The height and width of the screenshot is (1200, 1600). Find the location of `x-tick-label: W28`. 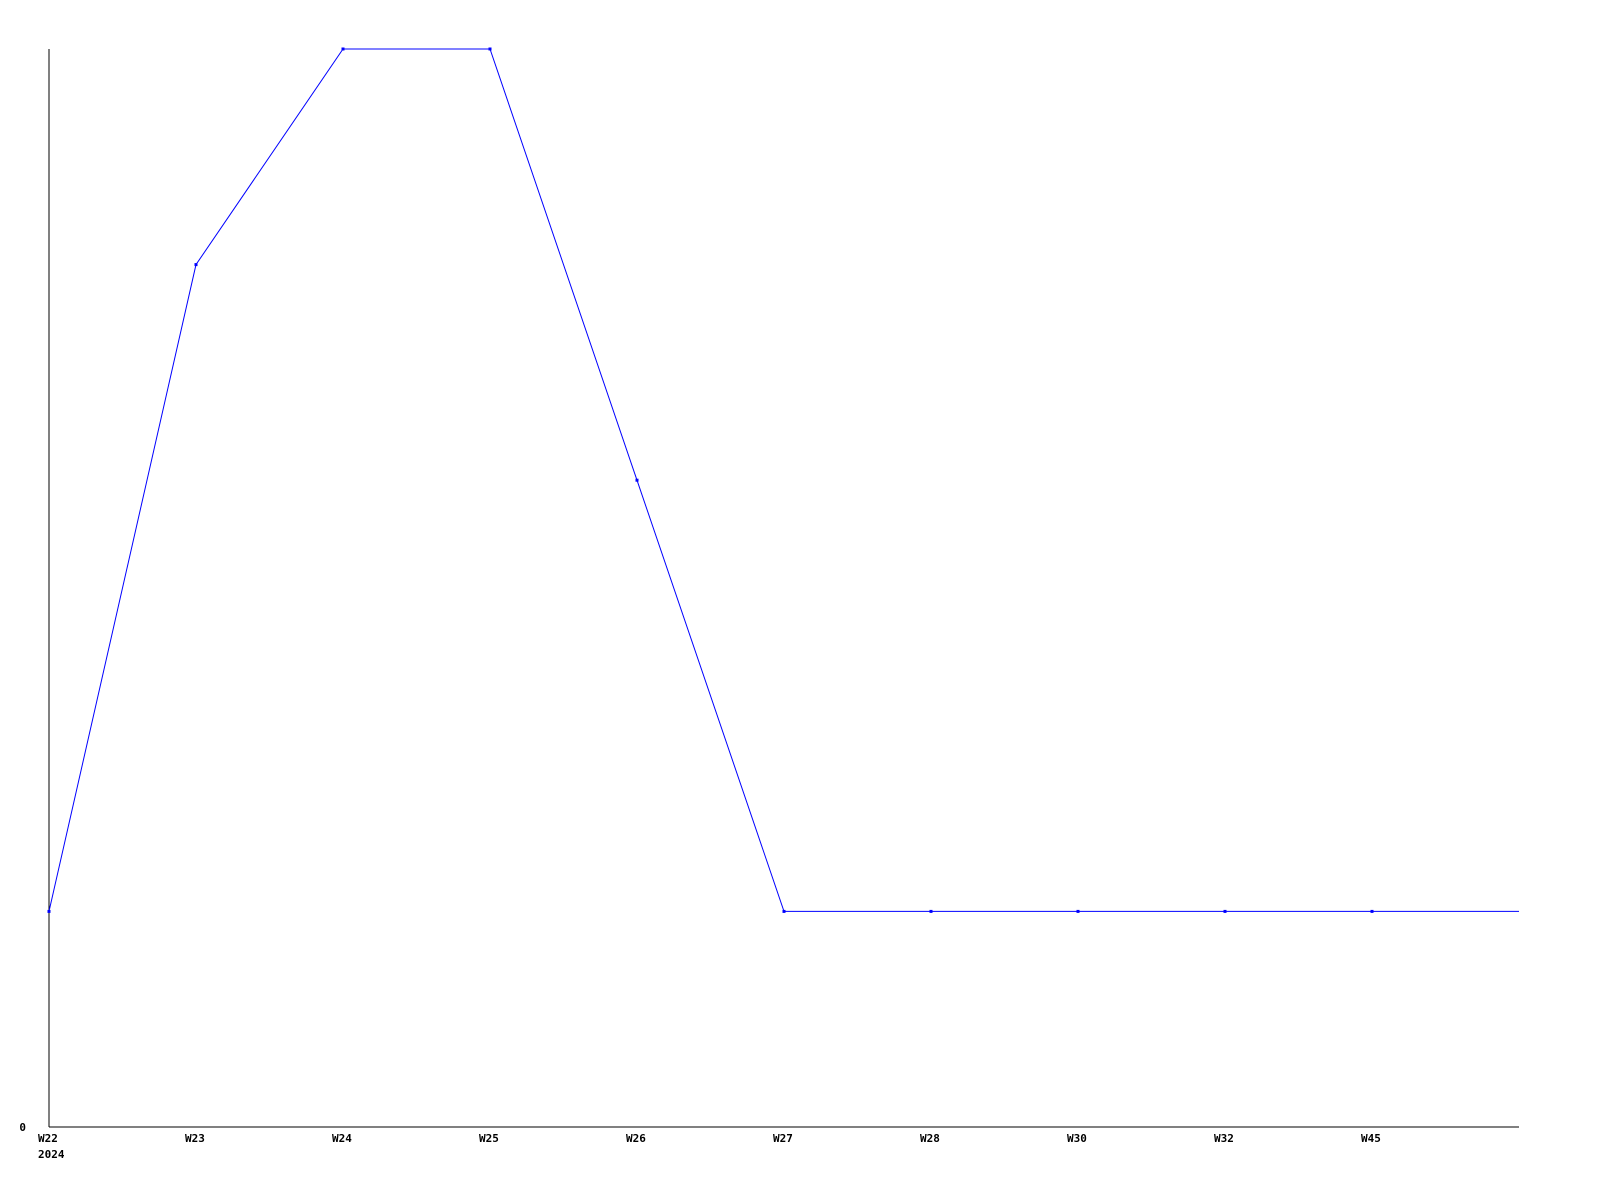

x-tick-label: W28 is located at coordinates (930, 1138).